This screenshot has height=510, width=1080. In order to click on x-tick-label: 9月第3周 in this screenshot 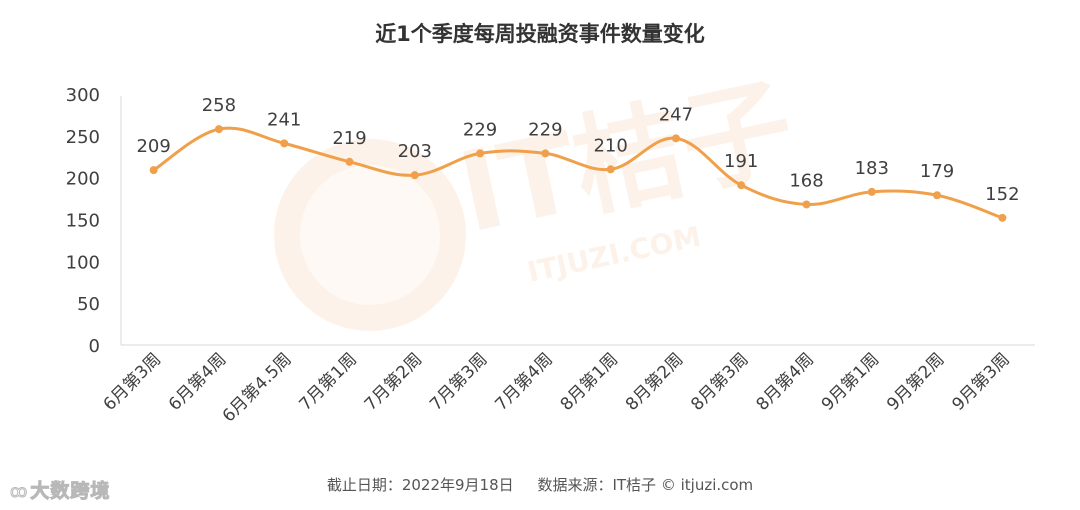, I will do `click(981, 382)`.